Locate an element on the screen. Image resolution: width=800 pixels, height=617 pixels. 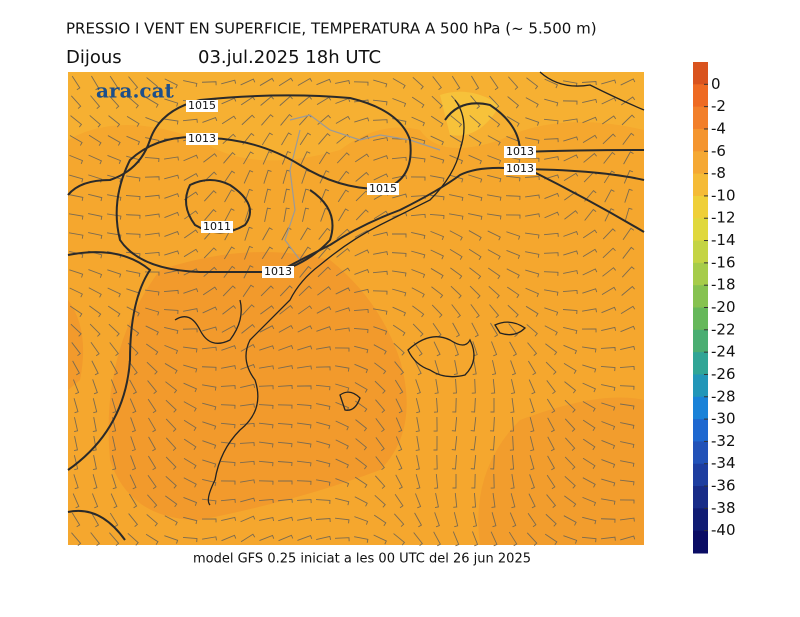
colorbar-label: -32 is located at coordinates (723, 441).